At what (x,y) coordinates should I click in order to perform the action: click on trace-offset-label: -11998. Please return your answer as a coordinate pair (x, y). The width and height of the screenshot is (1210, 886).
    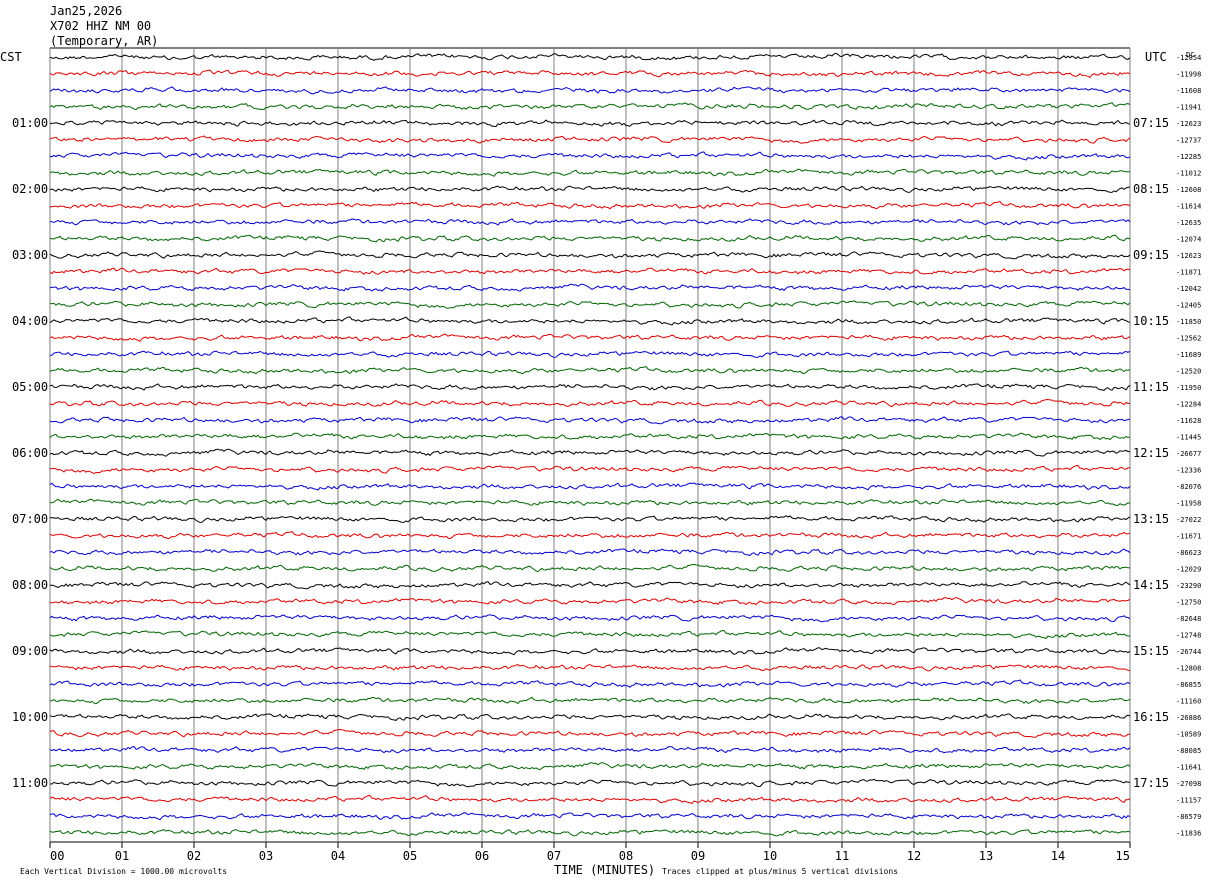
    Looking at the image, I should click on (1188, 75).